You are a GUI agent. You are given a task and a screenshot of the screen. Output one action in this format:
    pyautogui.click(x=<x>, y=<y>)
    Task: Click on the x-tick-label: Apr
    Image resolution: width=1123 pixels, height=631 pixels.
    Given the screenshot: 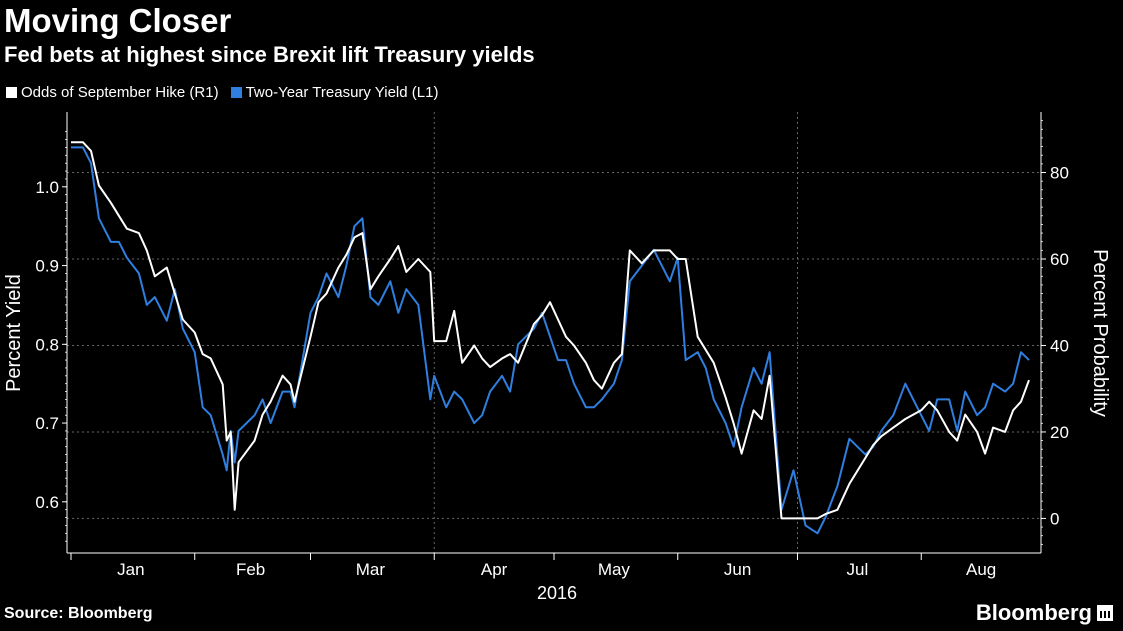 What is the action you would take?
    pyautogui.click(x=494, y=569)
    